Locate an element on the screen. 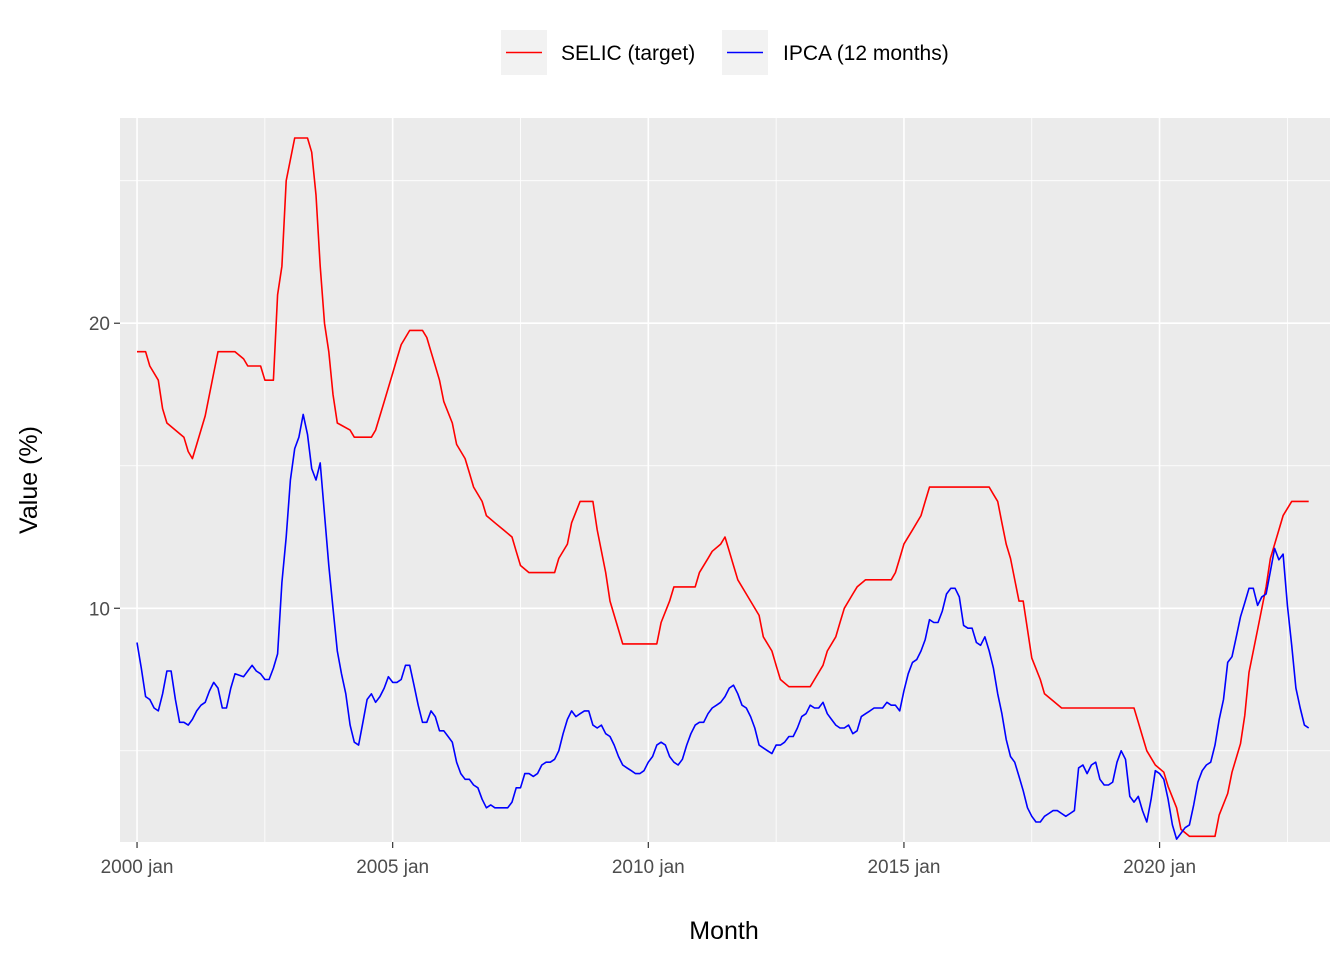 The height and width of the screenshot is (960, 1344). x-axis-title: Month is located at coordinates (723, 931).